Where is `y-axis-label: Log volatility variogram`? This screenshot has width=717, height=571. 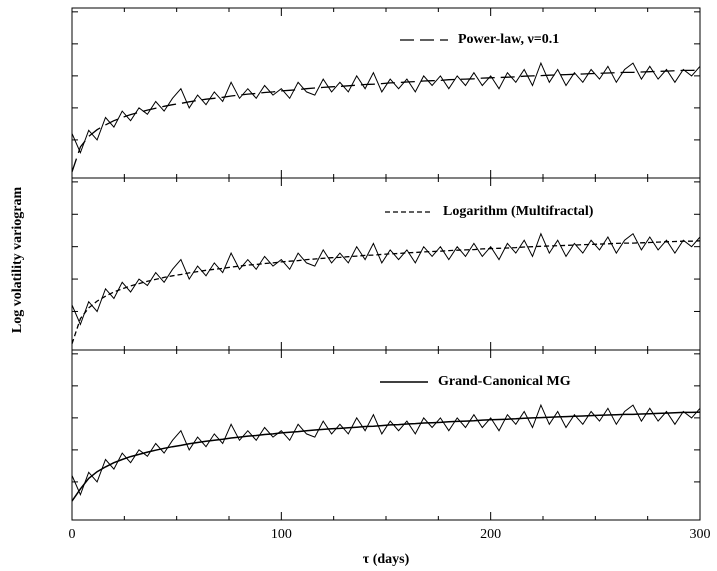
y-axis-label: Log volatility variogram is located at coordinates (17, 260).